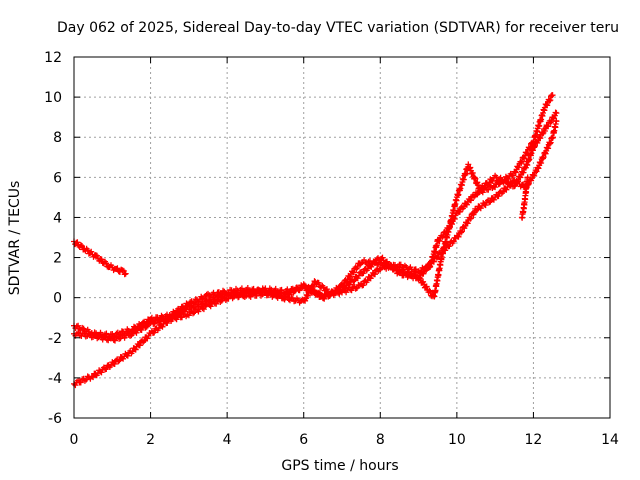  I want to click on x-tick-label: 4, so click(227, 440).